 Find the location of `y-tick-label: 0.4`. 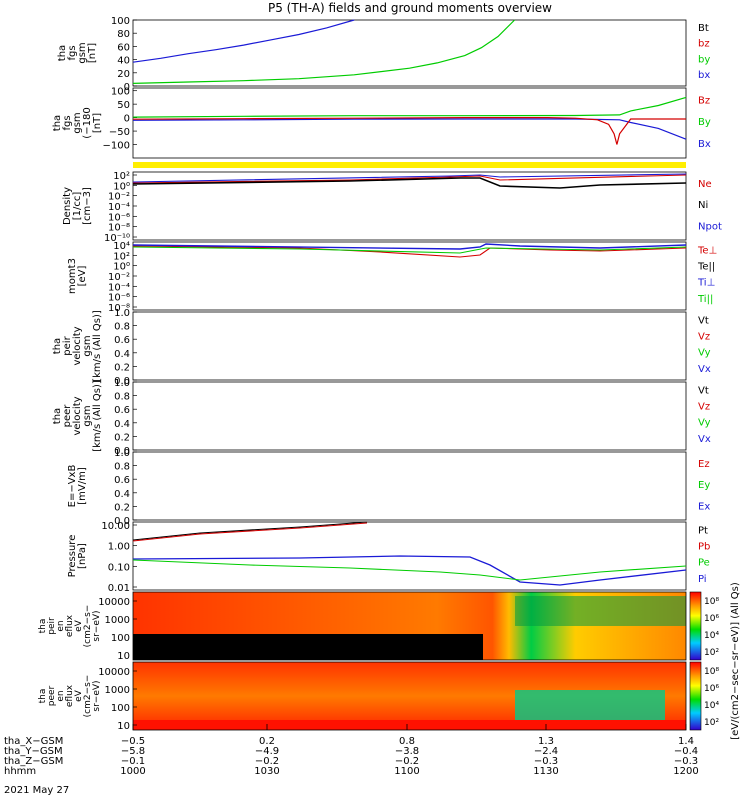

y-tick-label: 0.4 is located at coordinates (122, 354).